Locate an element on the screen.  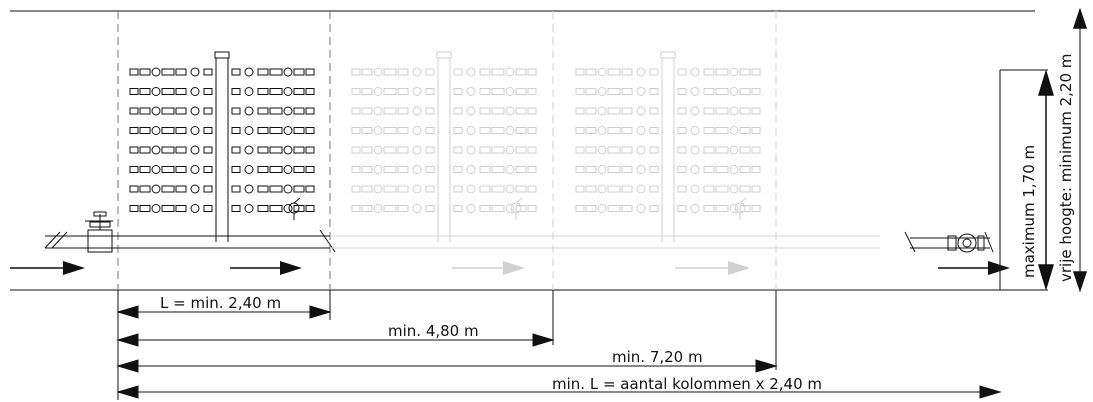
main-supply-pipe is located at coordinates (190, 241).